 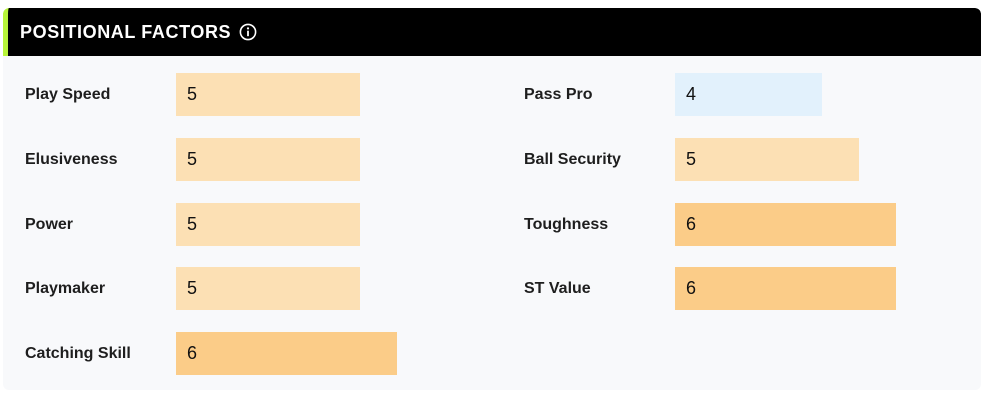 What do you see at coordinates (748, 94) in the screenshot?
I see `factor-bar: 4` at bounding box center [748, 94].